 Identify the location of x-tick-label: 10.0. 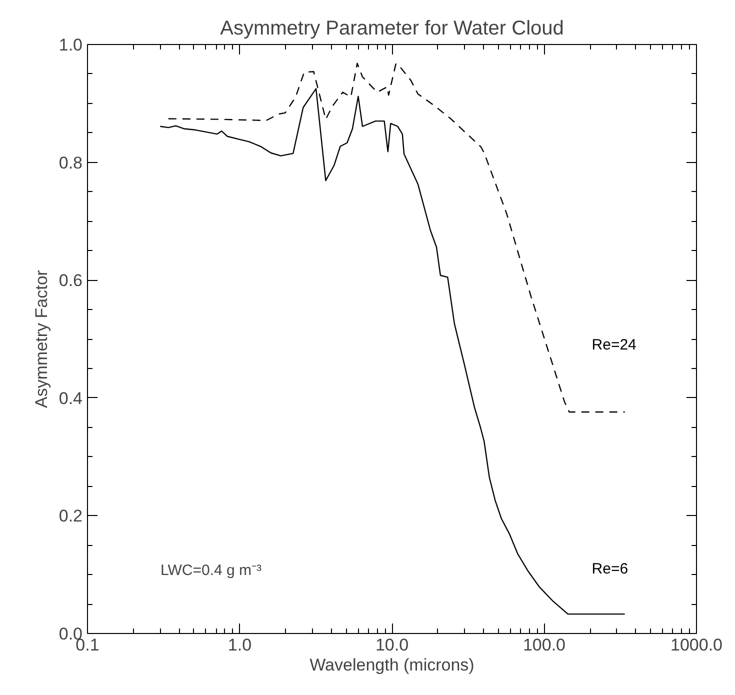
(392, 645).